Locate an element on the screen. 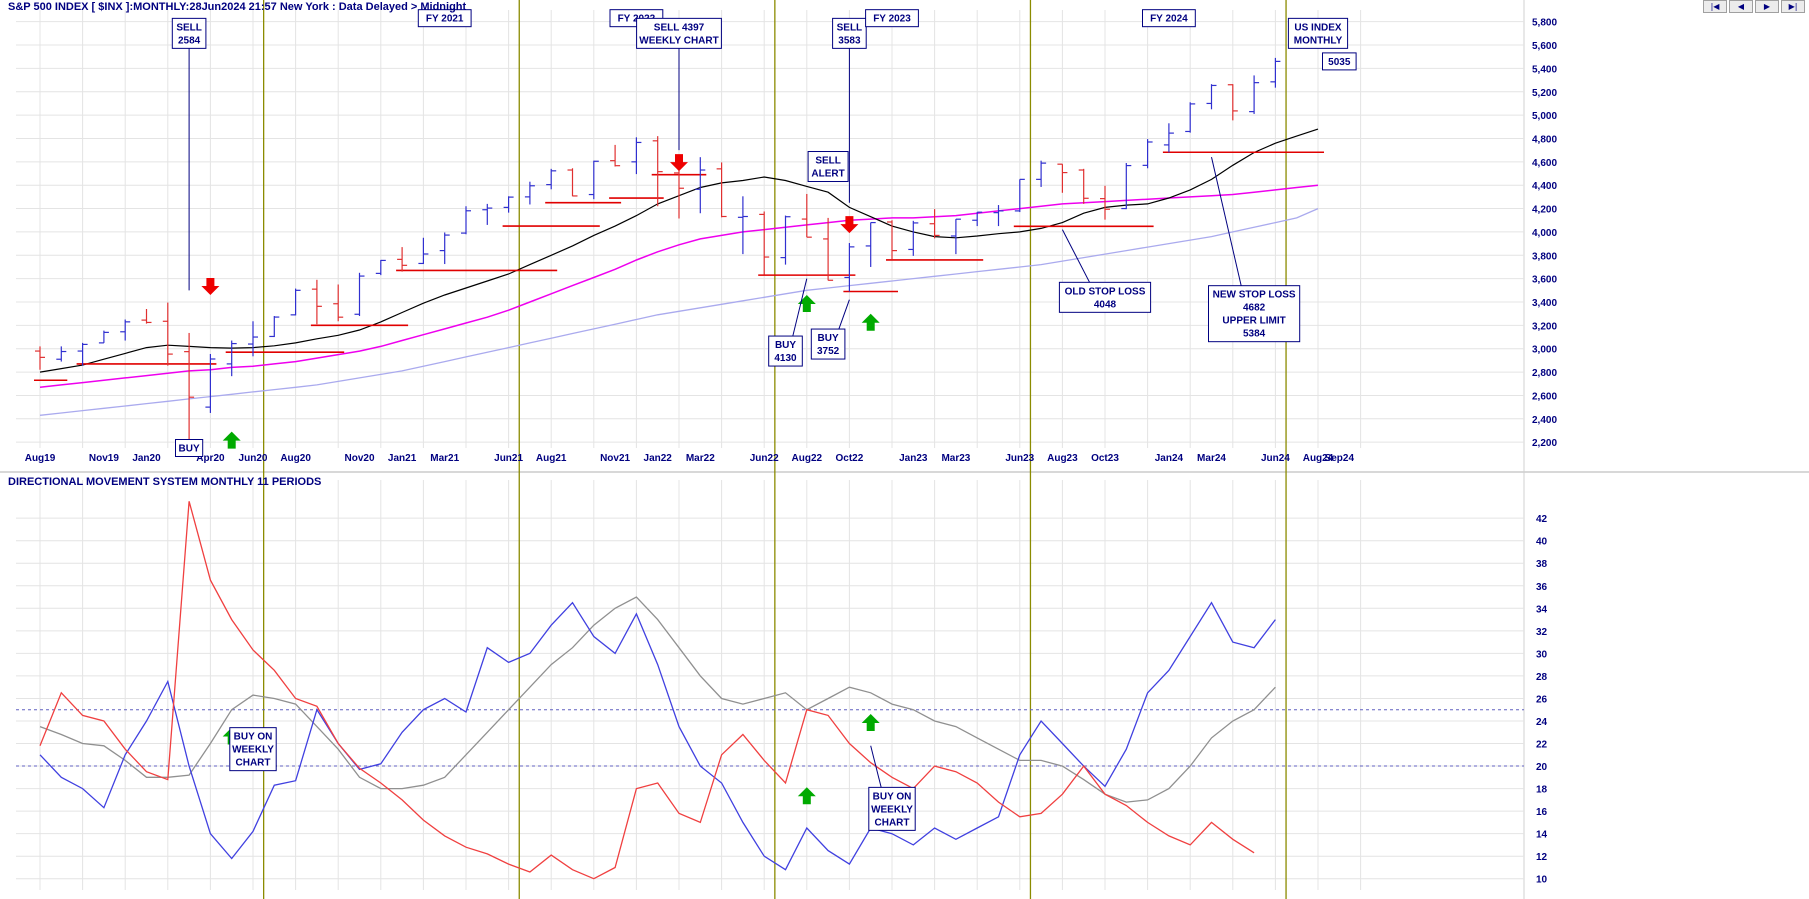 The image size is (1809, 899). x-tick-label: Oct22 is located at coordinates (850, 458).